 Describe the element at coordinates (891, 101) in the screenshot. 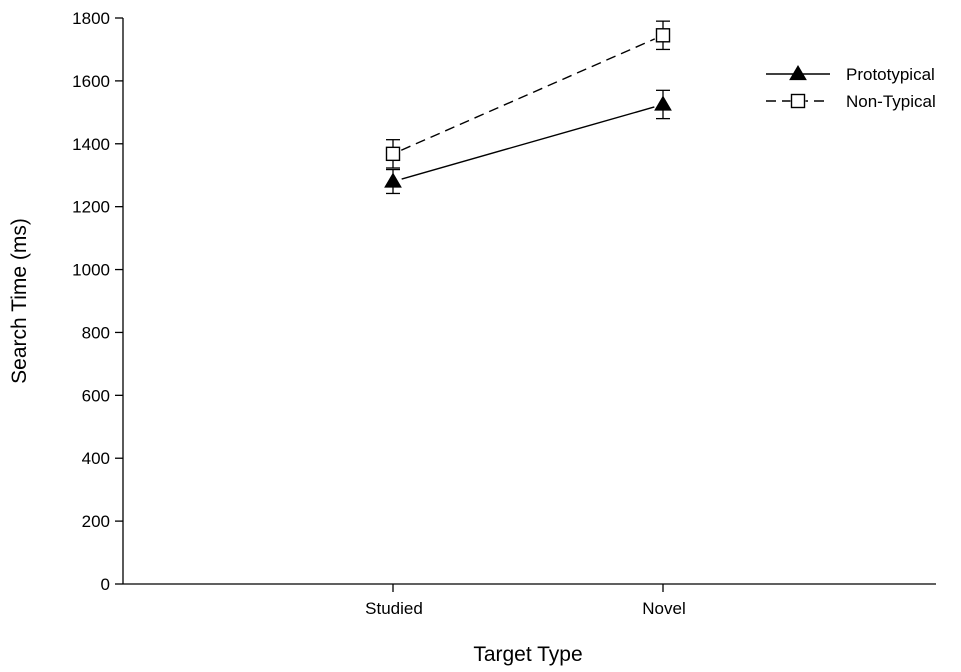

I see `legend-label: Non-Typical` at that location.